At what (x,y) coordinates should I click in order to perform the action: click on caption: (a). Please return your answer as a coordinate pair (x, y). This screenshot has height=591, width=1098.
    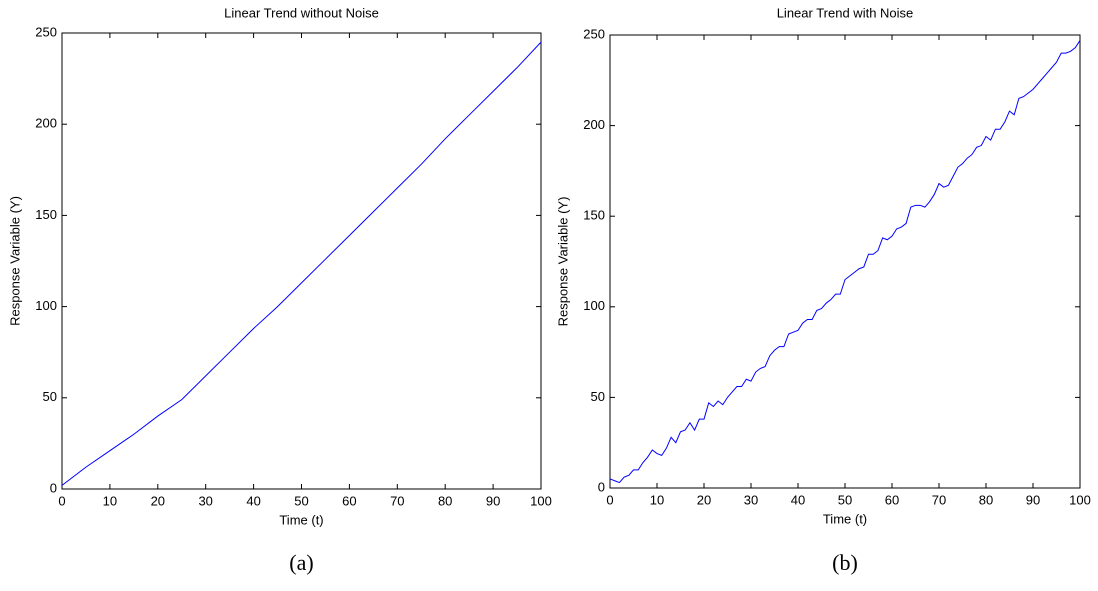
    Looking at the image, I should click on (301, 562).